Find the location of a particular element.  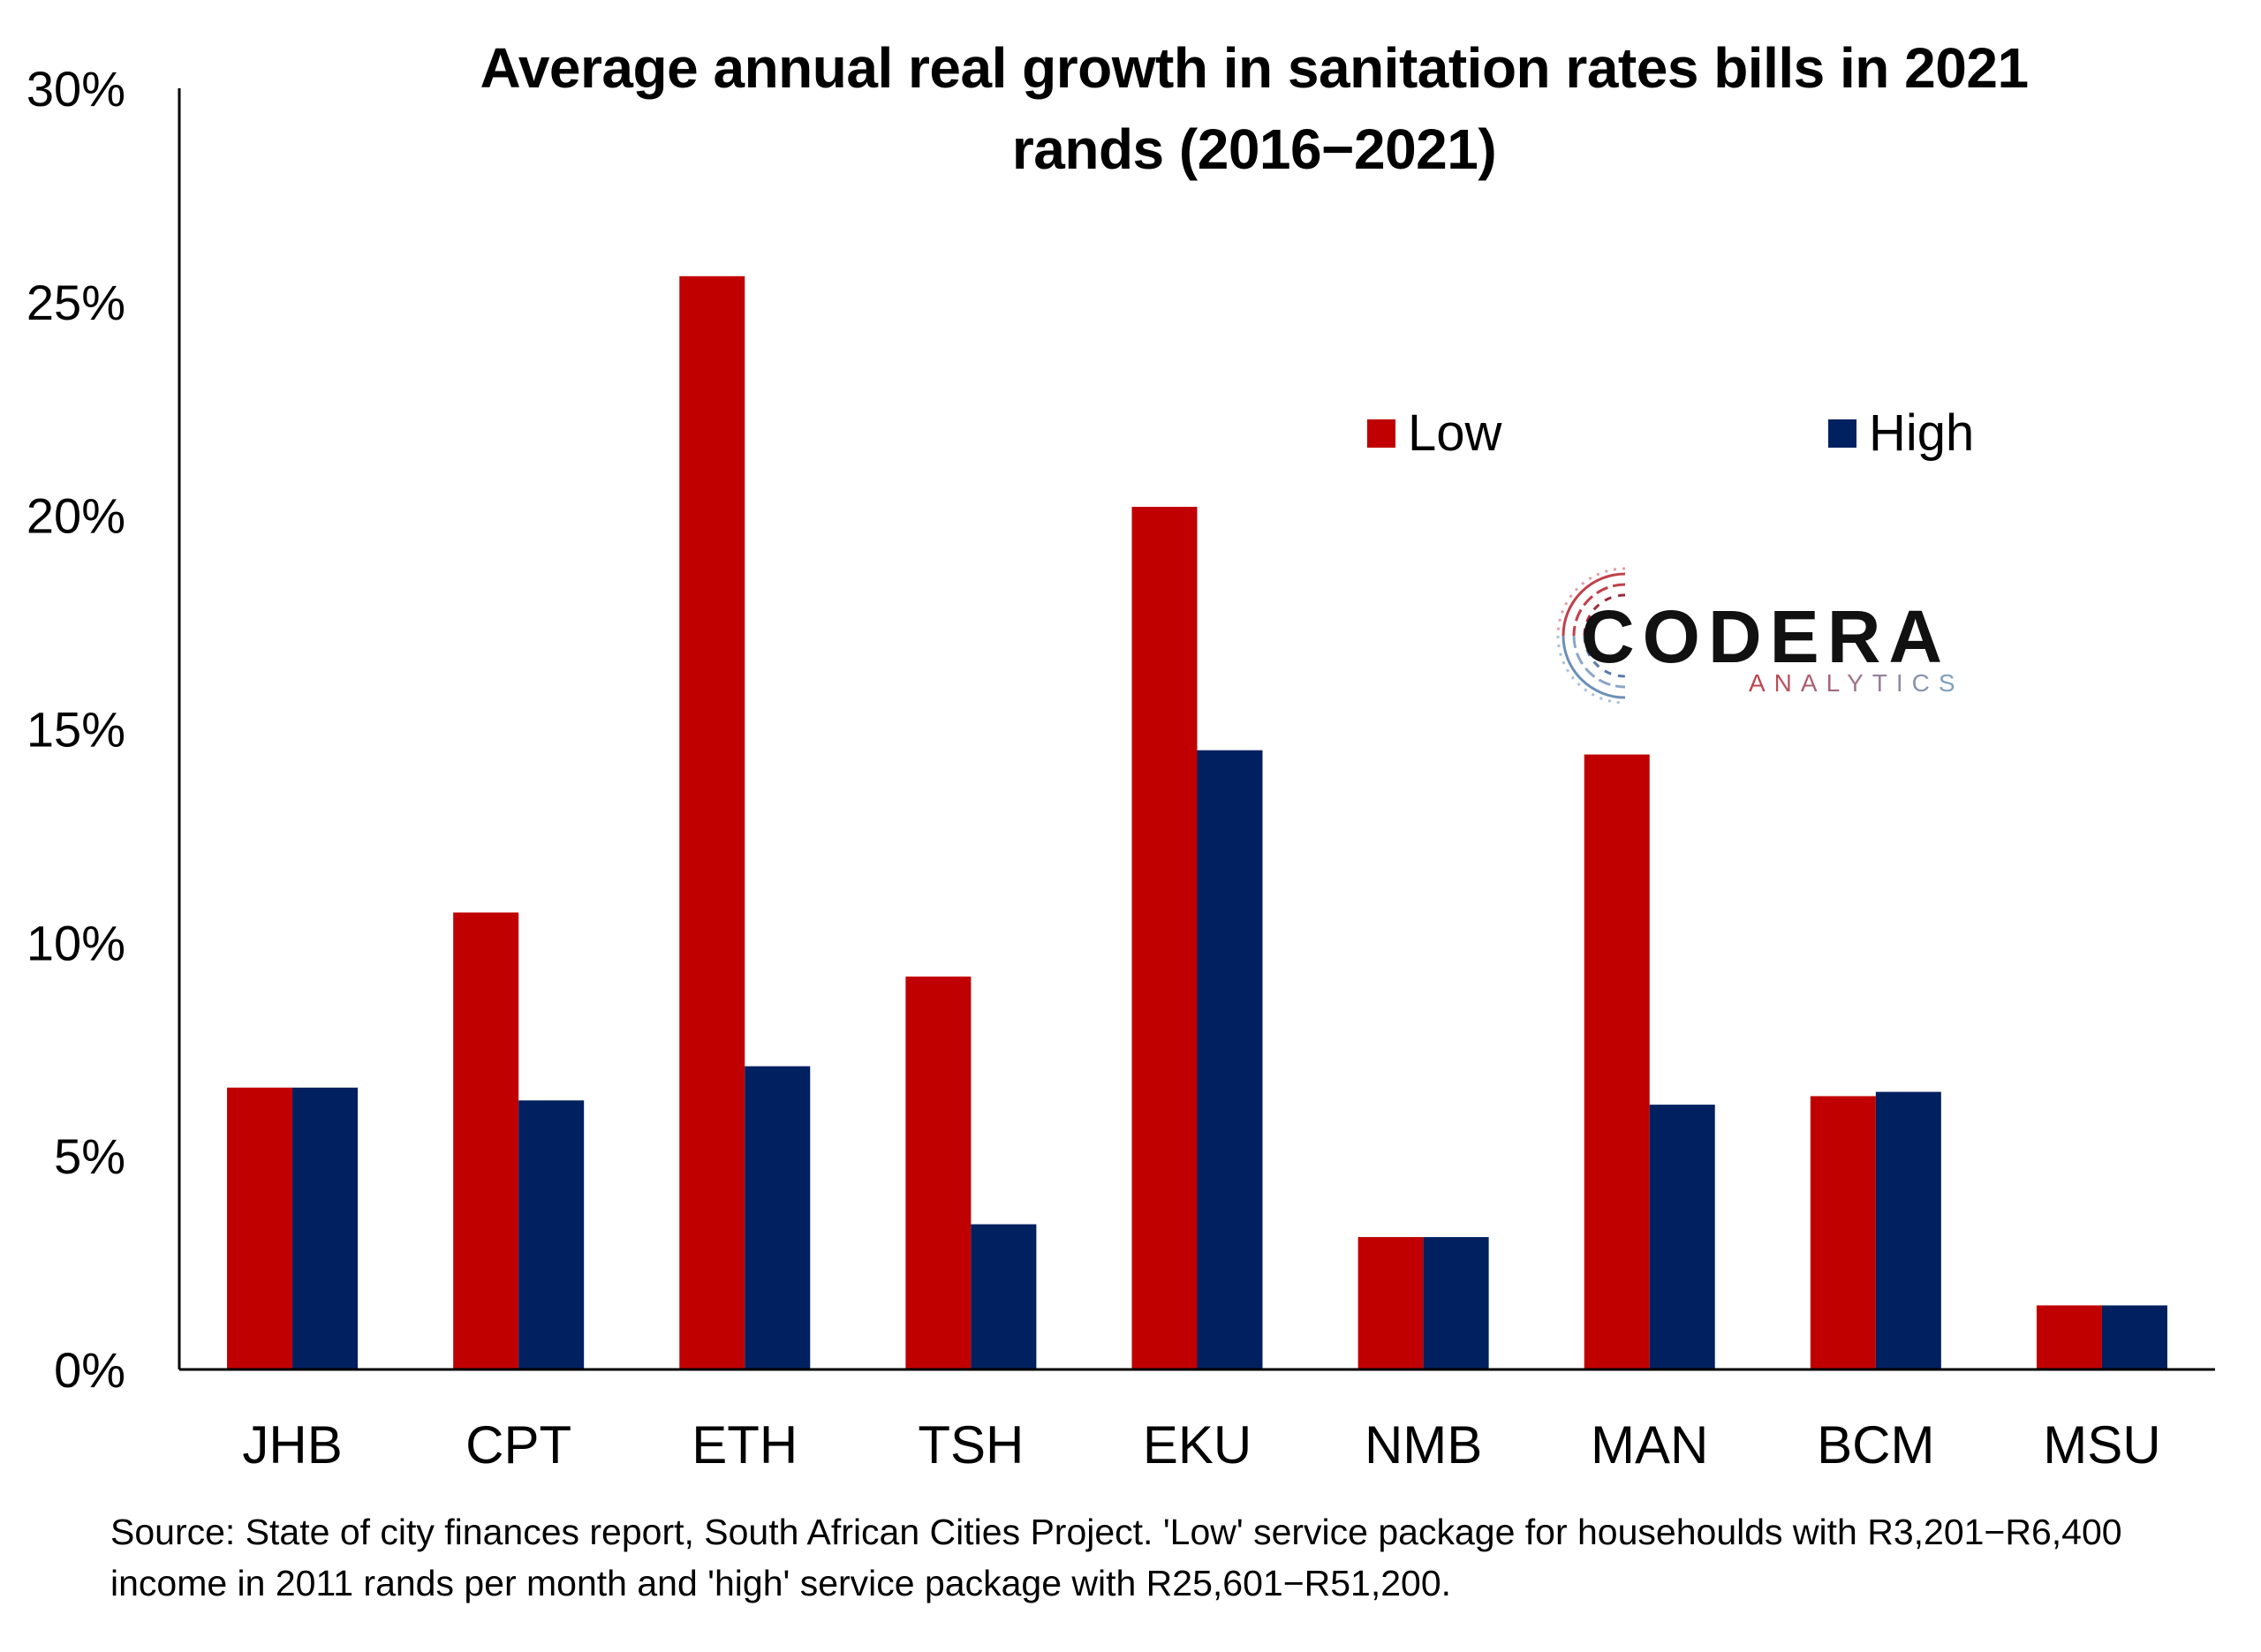

legend-label-high: High is located at coordinates (1922, 433).